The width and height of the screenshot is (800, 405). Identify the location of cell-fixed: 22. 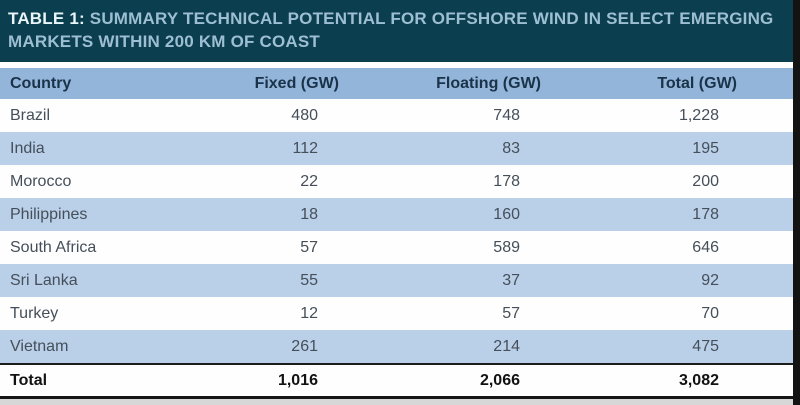
(296, 181).